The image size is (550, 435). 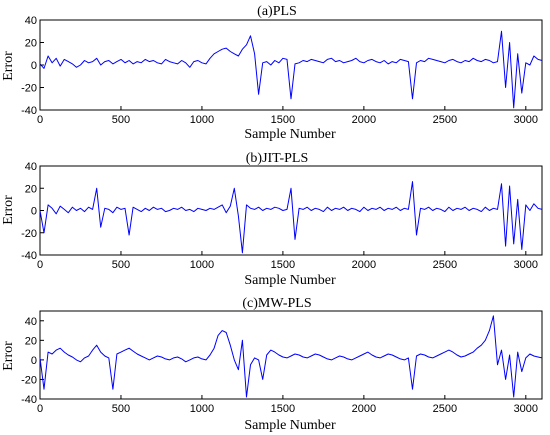 I want to click on chart-title: (a)PLS, so click(x=277, y=11).